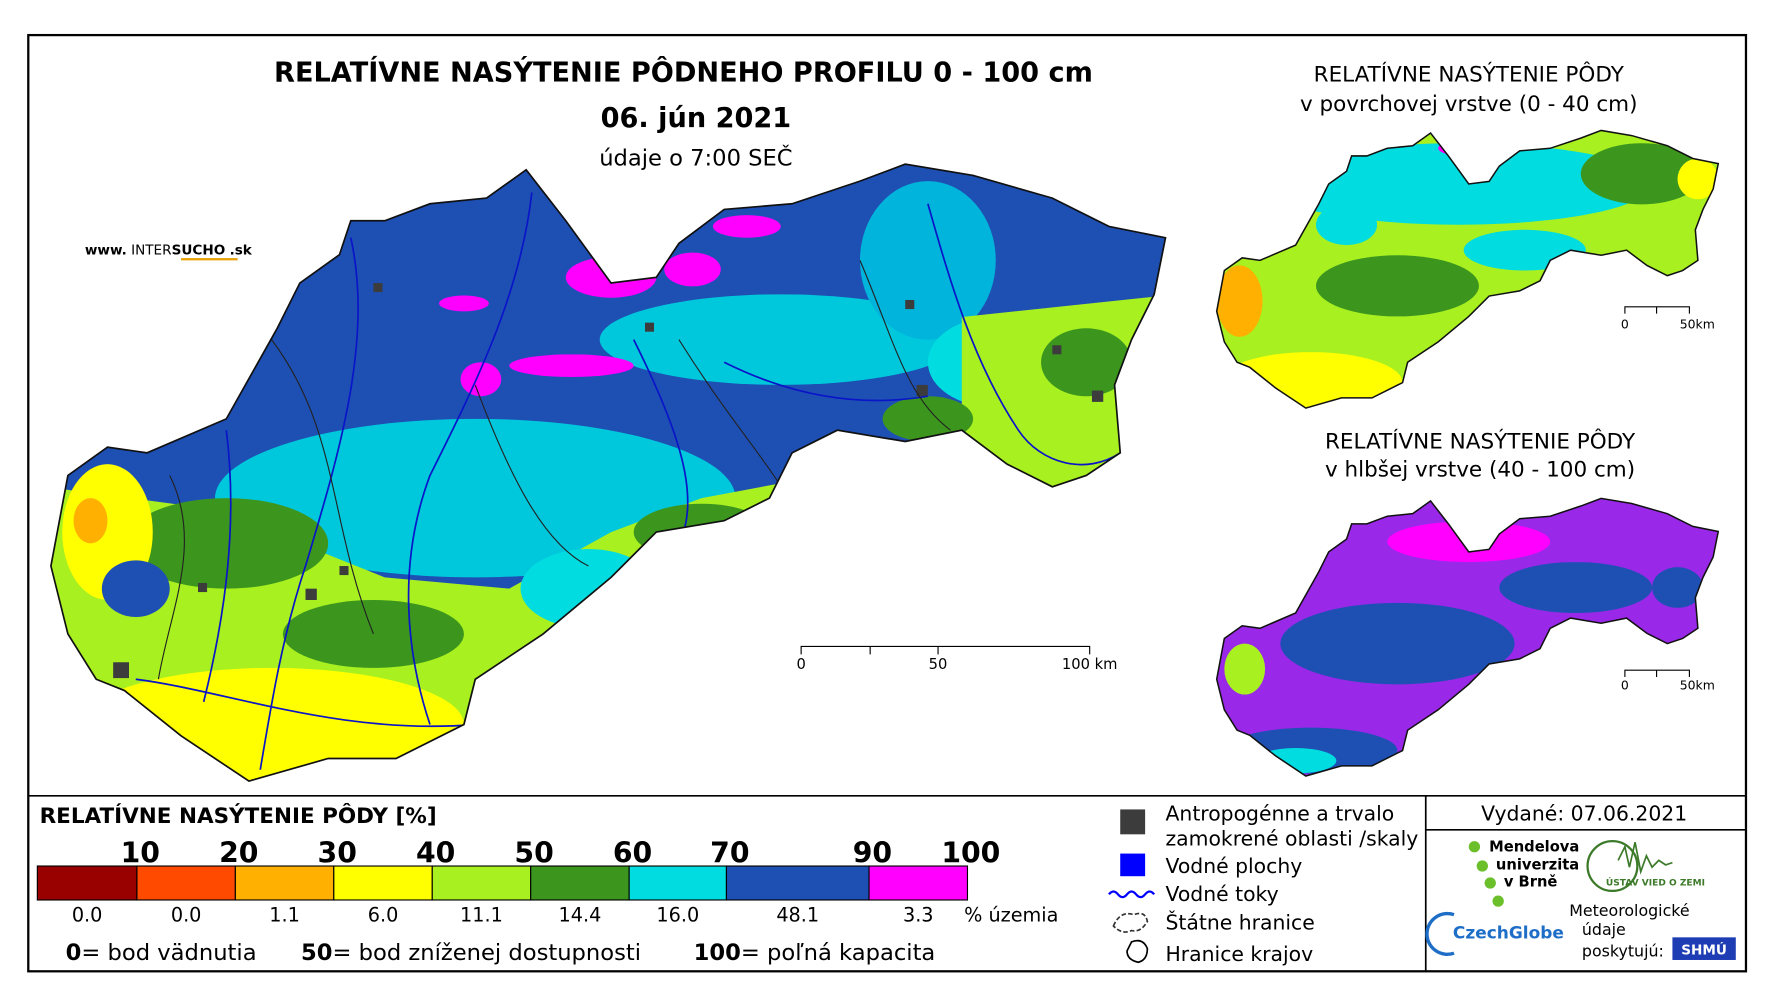  What do you see at coordinates (1623, 951) in the screenshot?
I see `shmu-note: poskytujú:` at bounding box center [1623, 951].